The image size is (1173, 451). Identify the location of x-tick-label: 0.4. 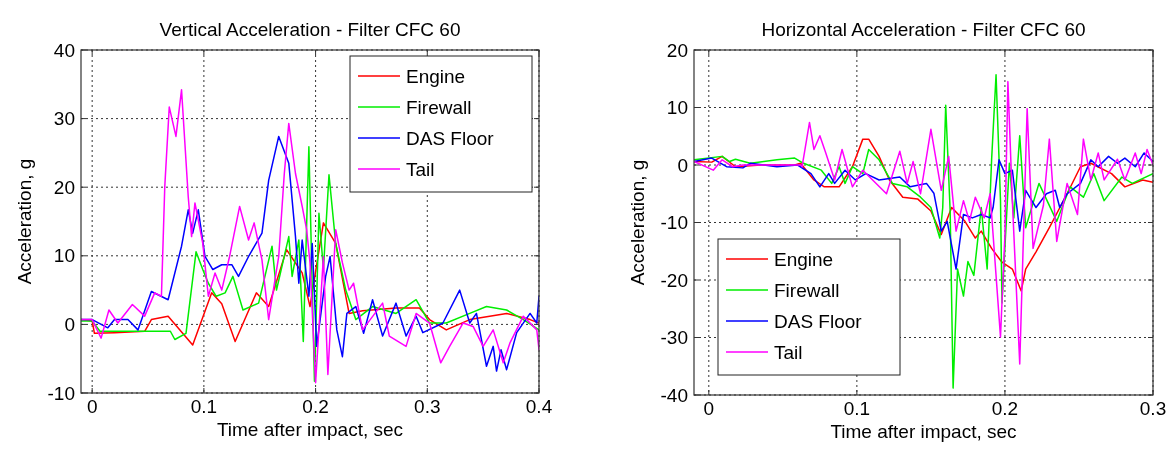
(539, 406).